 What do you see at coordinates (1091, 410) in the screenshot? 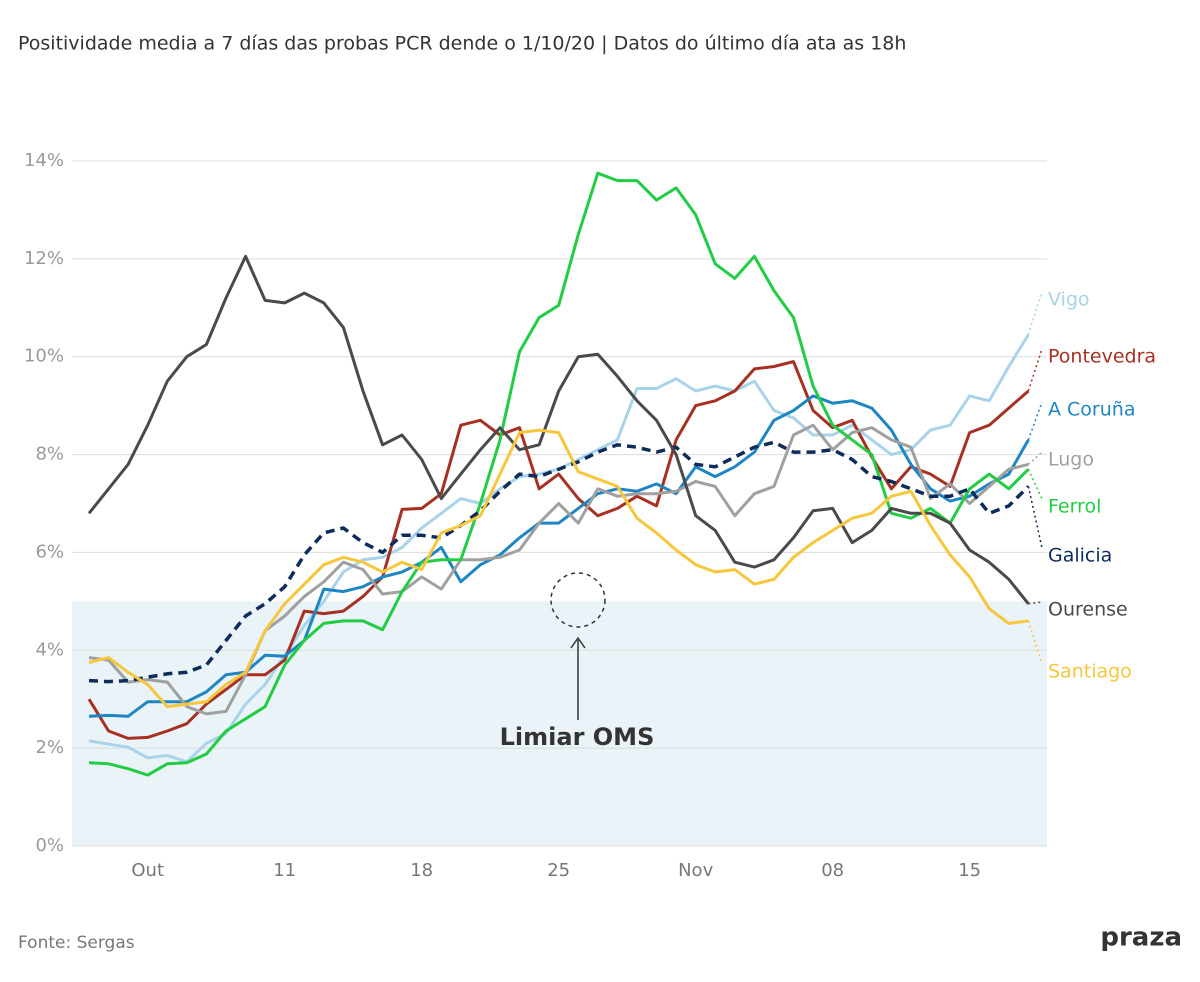
I see `legend-label: A Coruña` at bounding box center [1091, 410].